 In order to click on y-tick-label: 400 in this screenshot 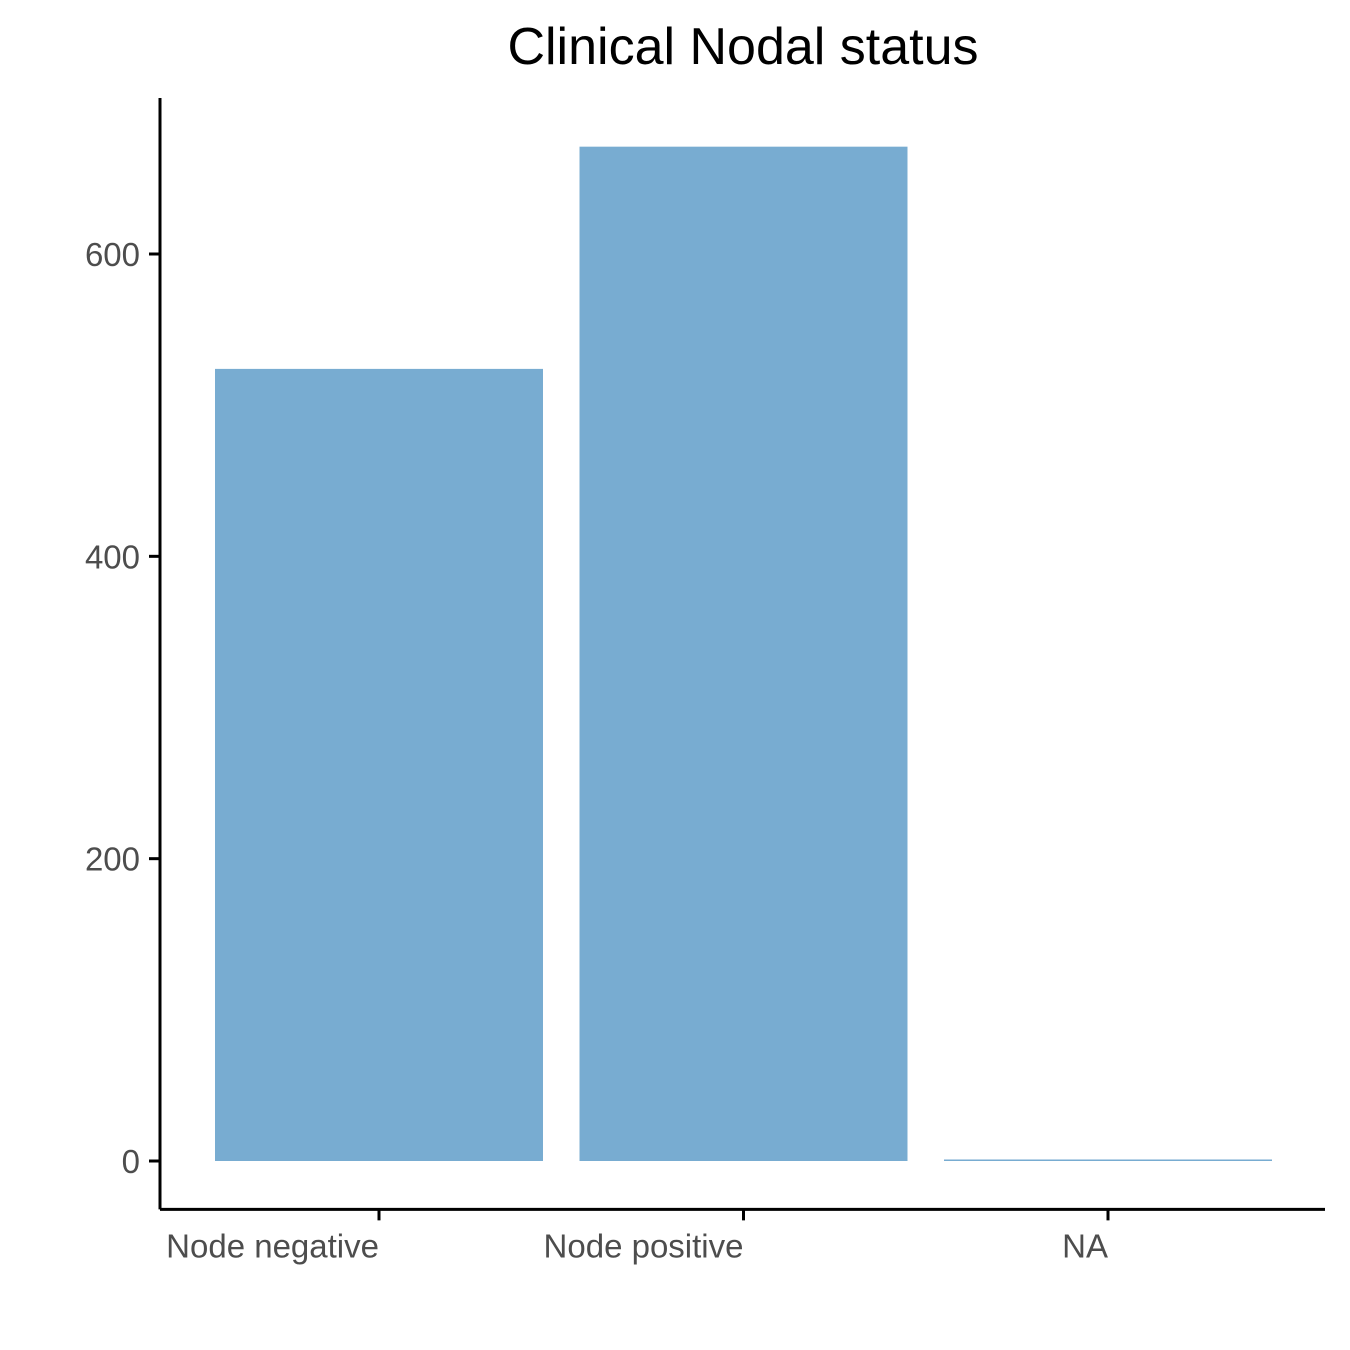, I will do `click(112, 556)`.